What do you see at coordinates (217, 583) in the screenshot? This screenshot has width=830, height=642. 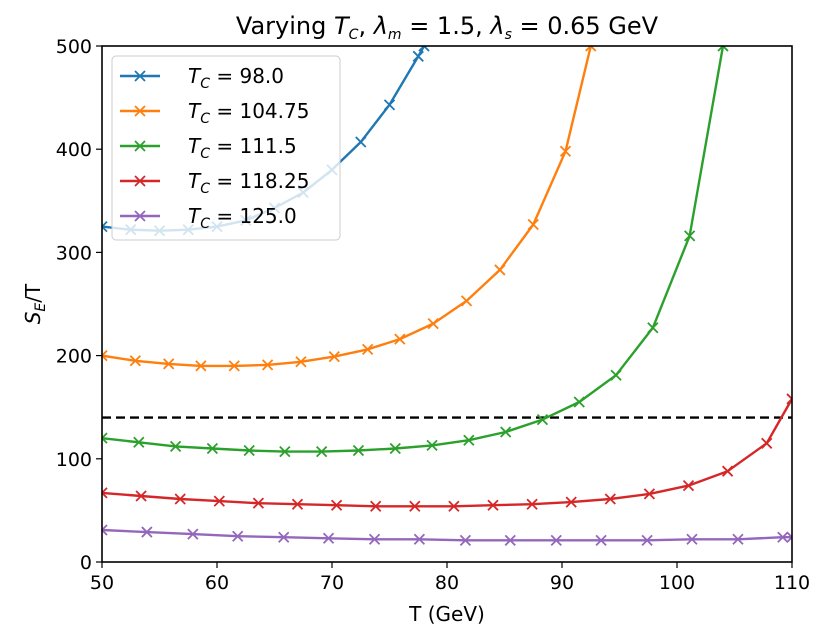 I see `x-tick-label: 60` at bounding box center [217, 583].